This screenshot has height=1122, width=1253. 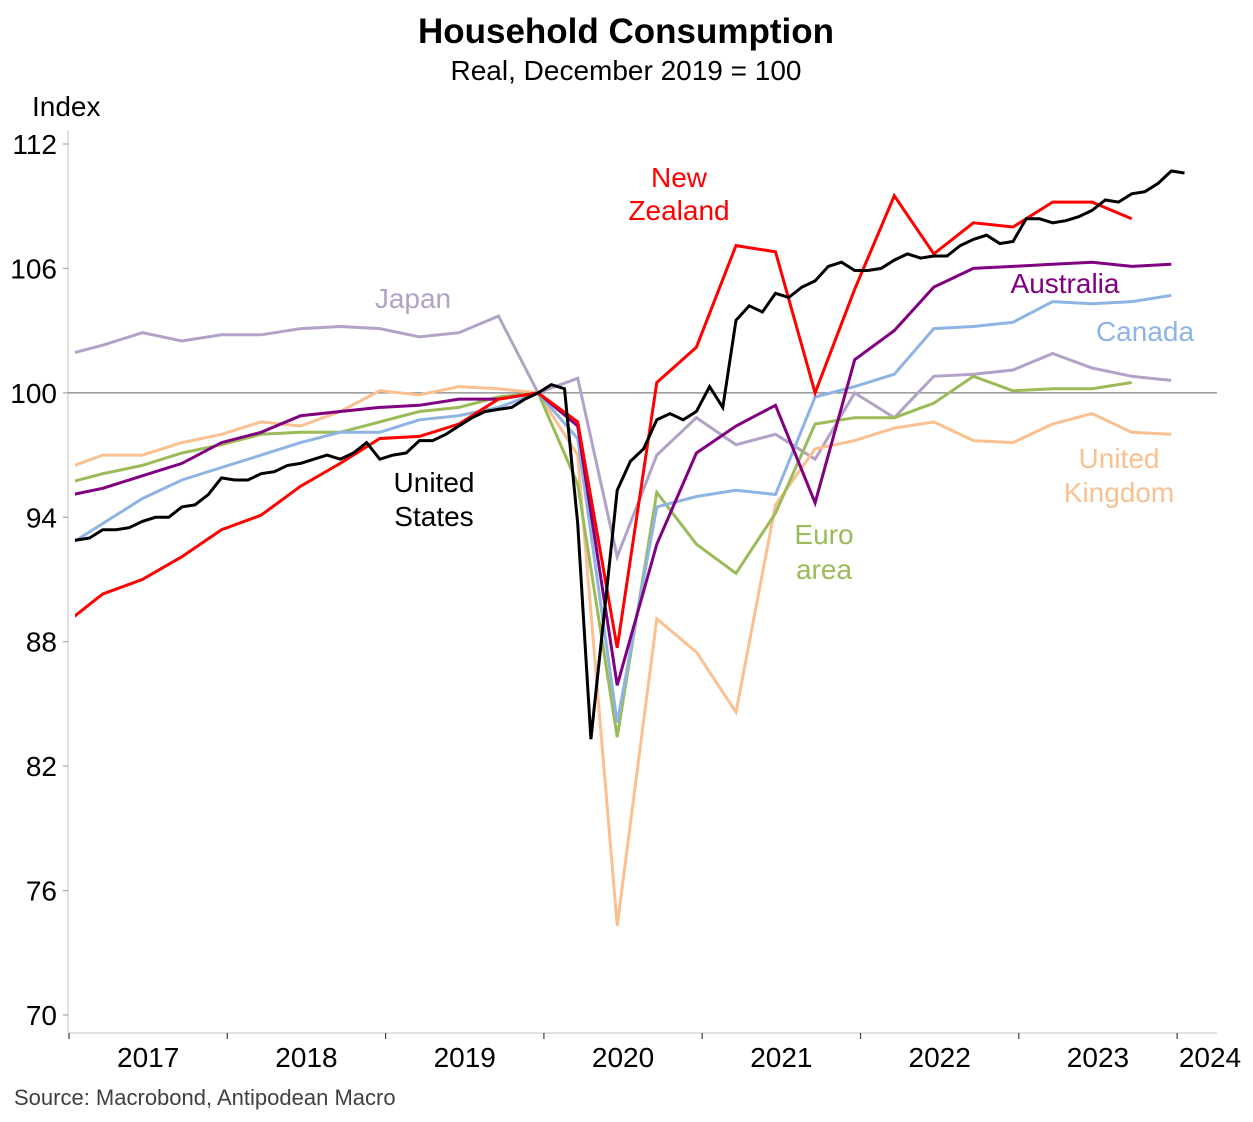 What do you see at coordinates (1145, 331) in the screenshot?
I see `label-canada: Canada` at bounding box center [1145, 331].